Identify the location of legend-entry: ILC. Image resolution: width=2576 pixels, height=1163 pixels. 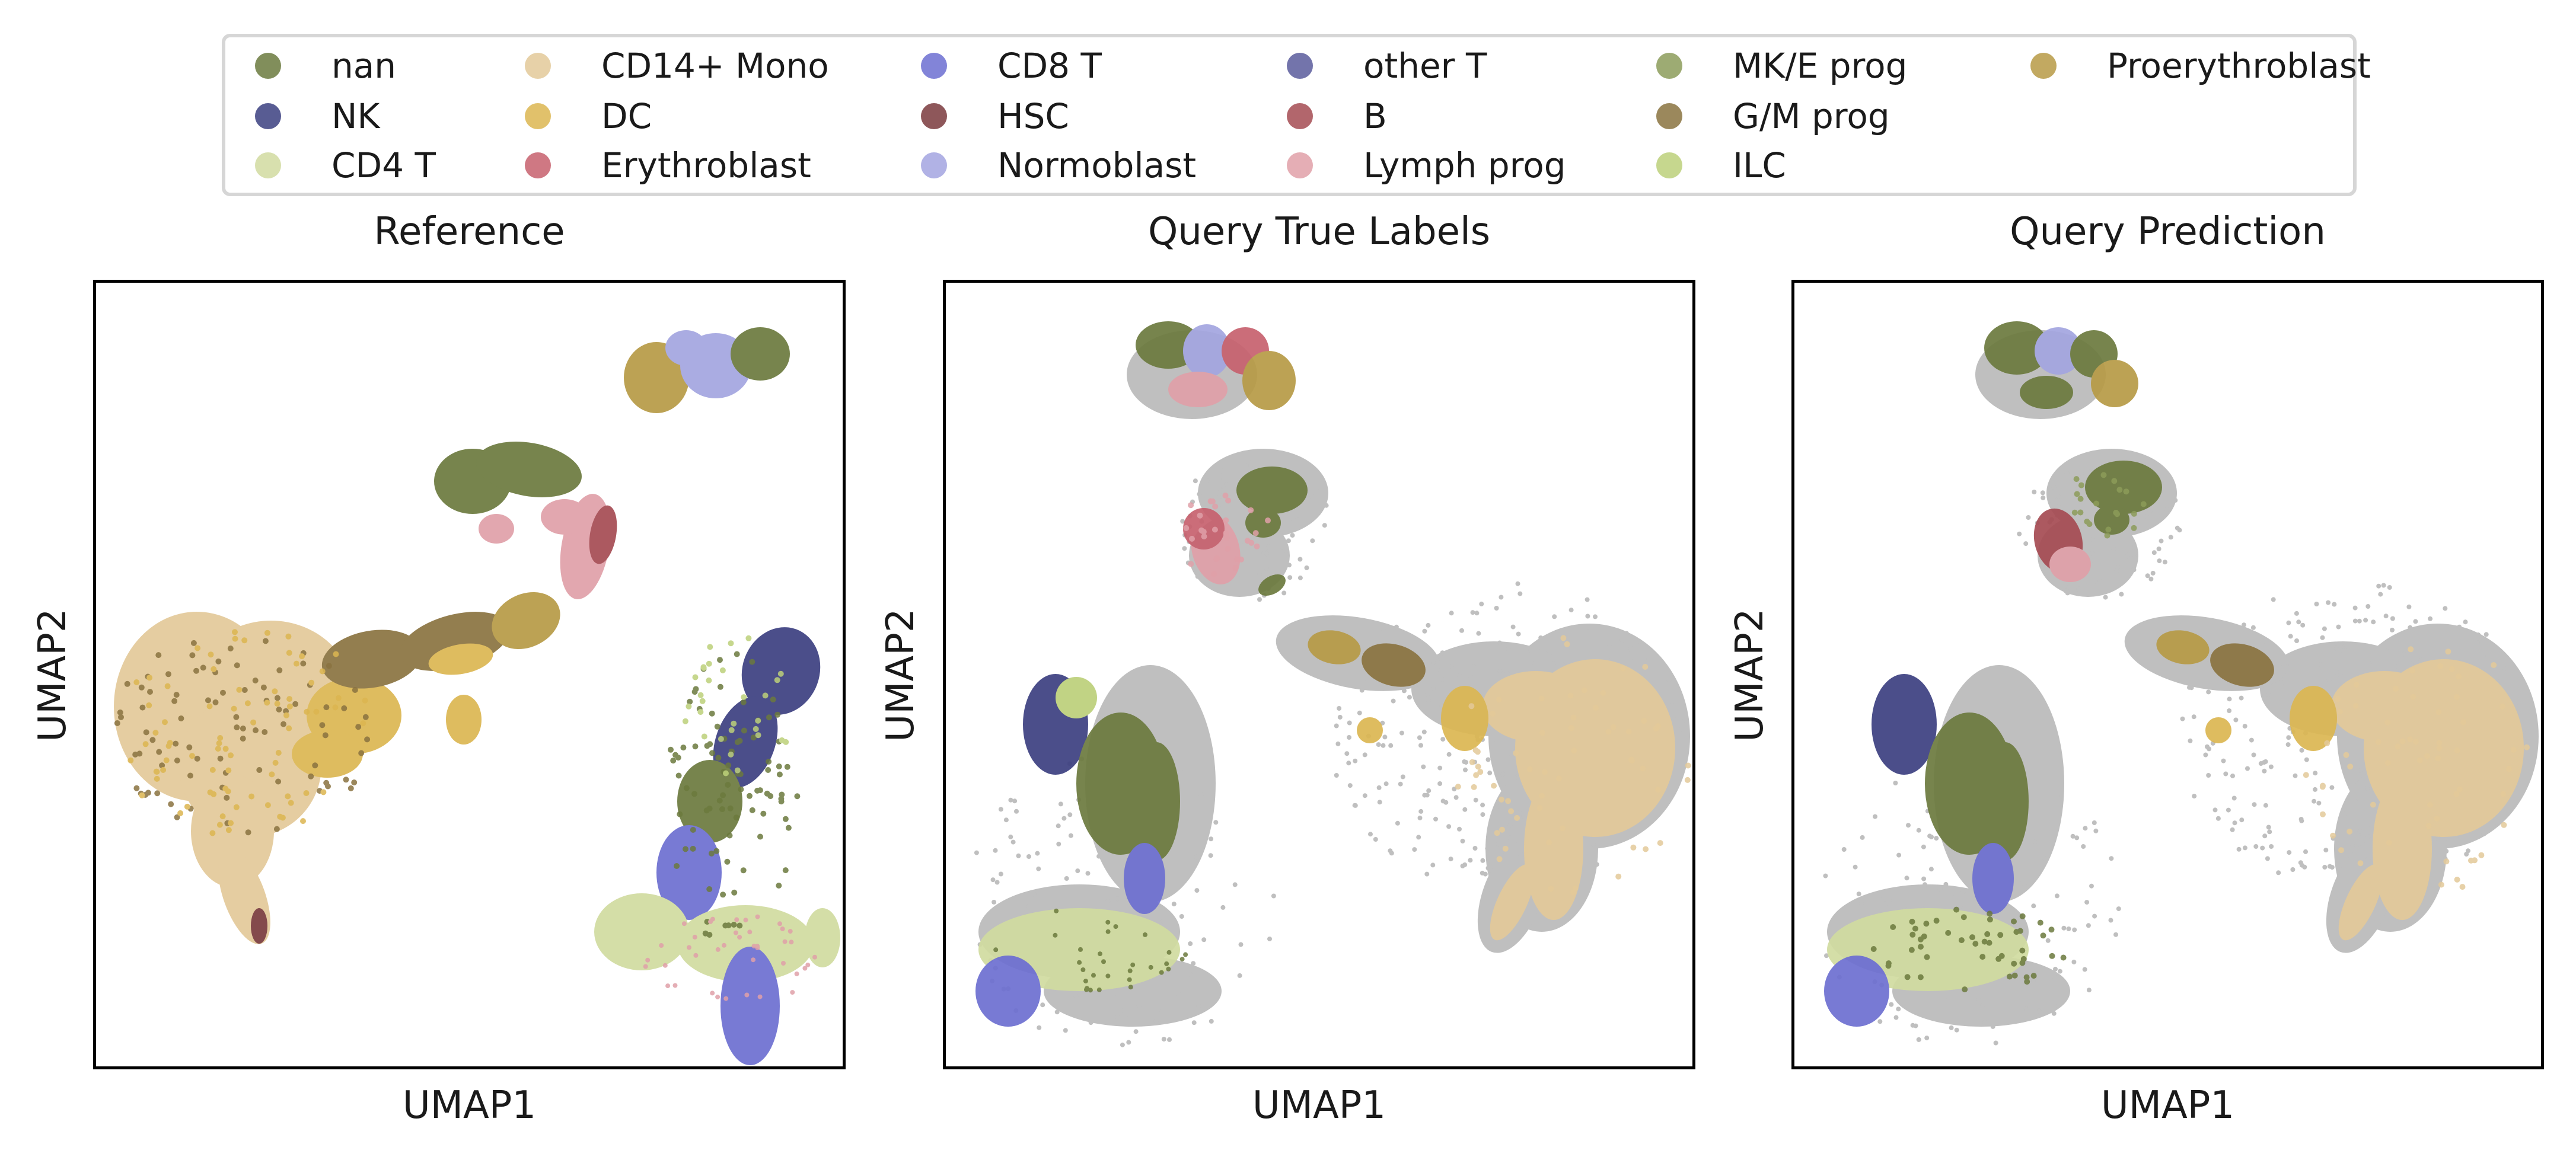
(1721, 166).